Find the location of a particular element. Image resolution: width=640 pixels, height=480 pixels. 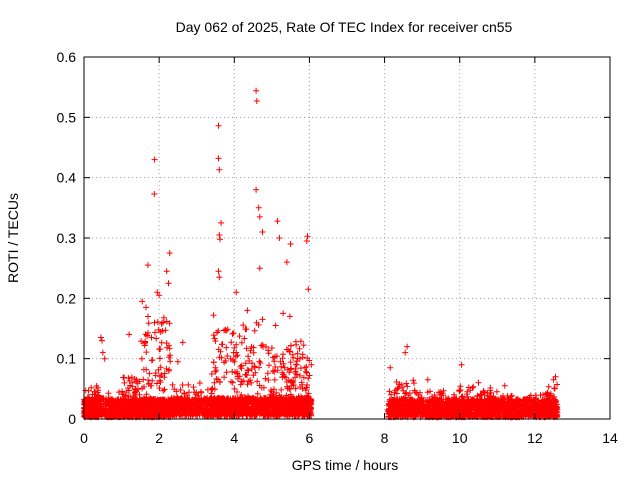

y-tick-label: 0.6 is located at coordinates (67, 57).